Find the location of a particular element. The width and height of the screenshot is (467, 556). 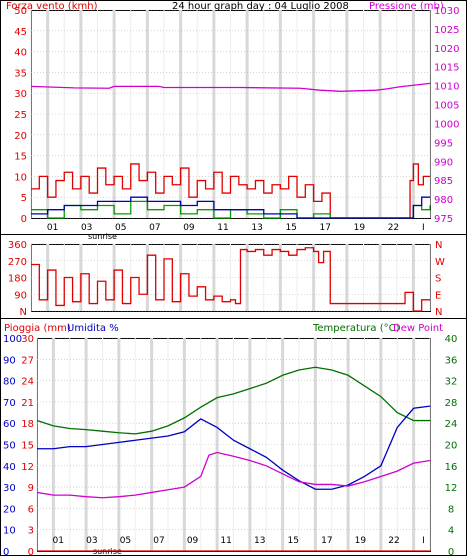

y-tick-label: 35 is located at coordinates (20, 73).